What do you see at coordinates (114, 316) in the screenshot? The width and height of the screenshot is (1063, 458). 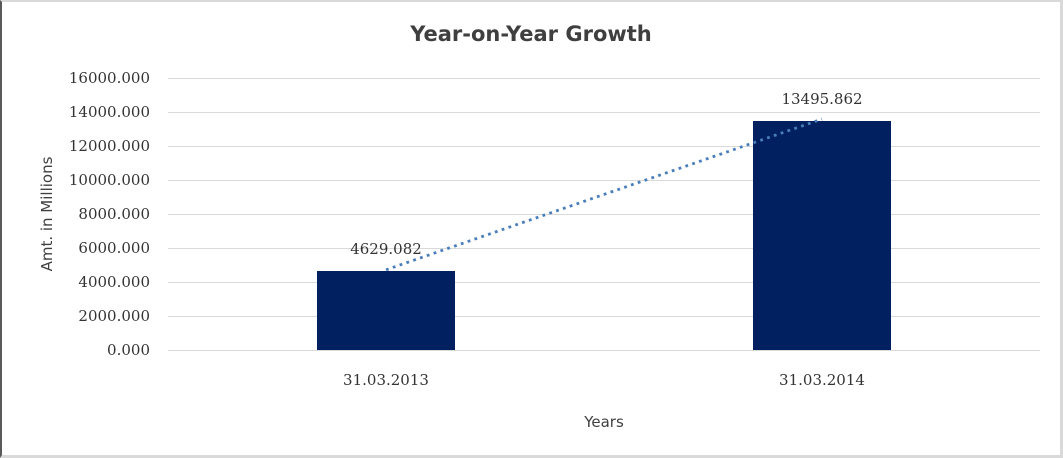 I see `y-tick-label: 2000.000` at bounding box center [114, 316].